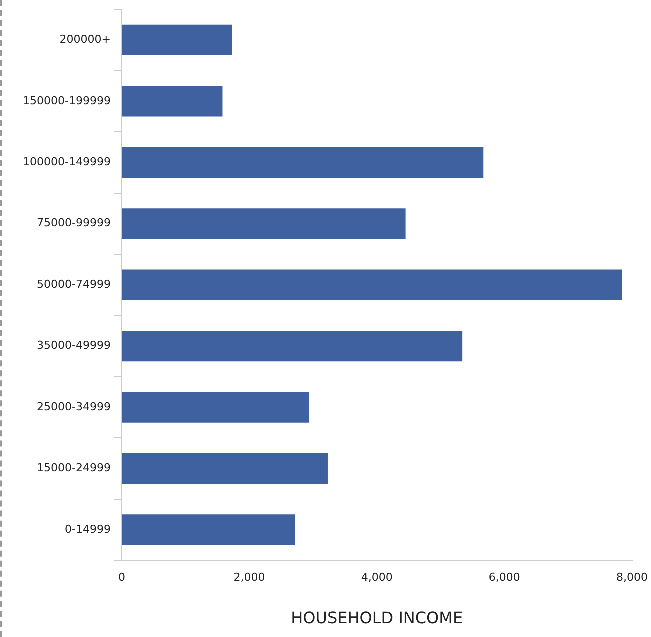 The image size is (651, 637). I want to click on y-tick-label: 25000-34999, so click(73, 407).